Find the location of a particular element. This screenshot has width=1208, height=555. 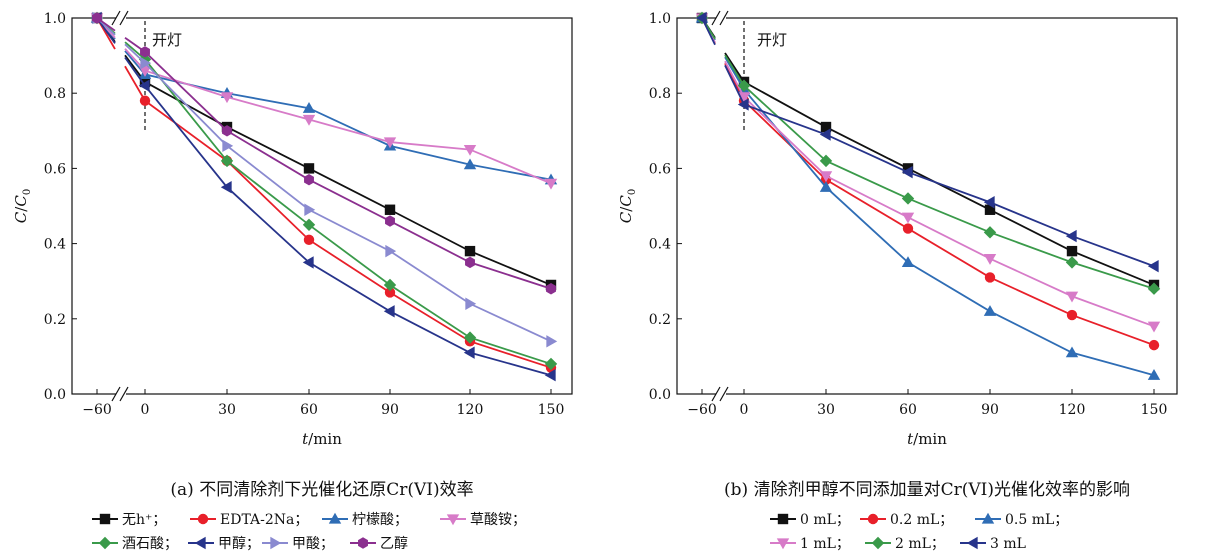

y-tick-label: 0.6 is located at coordinates (55, 169).